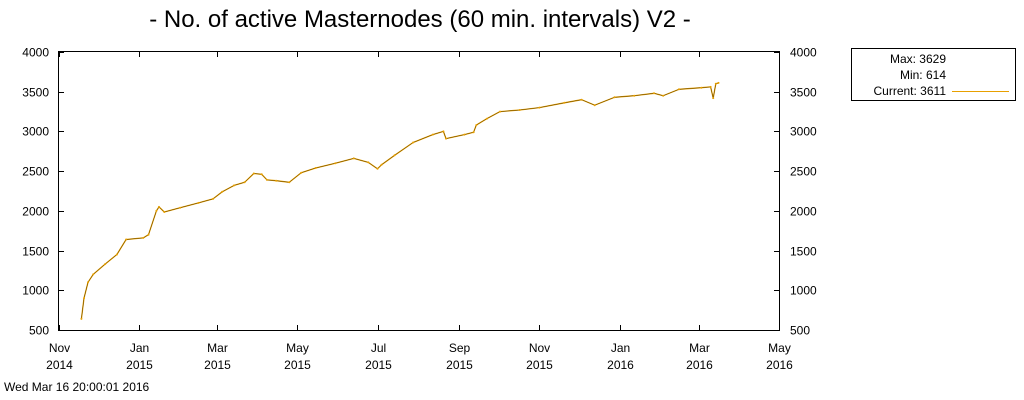 This screenshot has height=400, width=1024. I want to click on x-tick-label-year: 2014, so click(59, 365).